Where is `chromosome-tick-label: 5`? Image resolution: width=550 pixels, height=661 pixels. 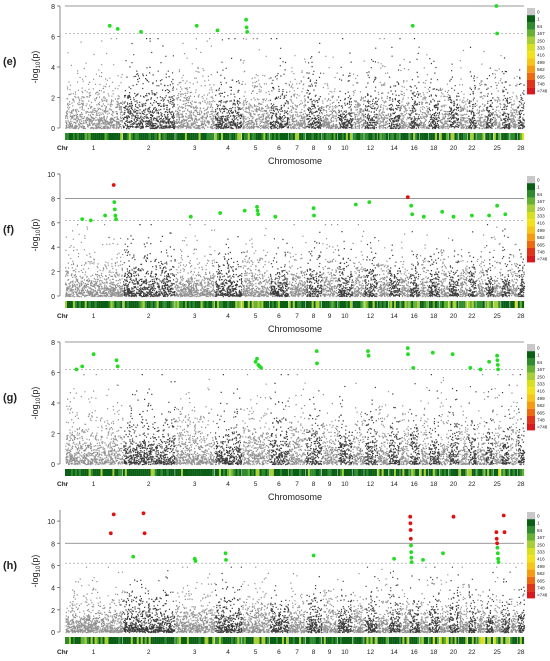 chromosome-tick-label: 5 is located at coordinates (256, 652).